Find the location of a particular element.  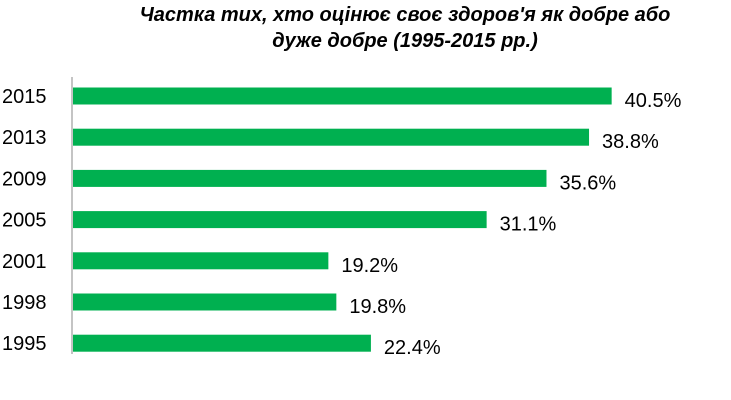

bar-1995 is located at coordinates (222, 343).